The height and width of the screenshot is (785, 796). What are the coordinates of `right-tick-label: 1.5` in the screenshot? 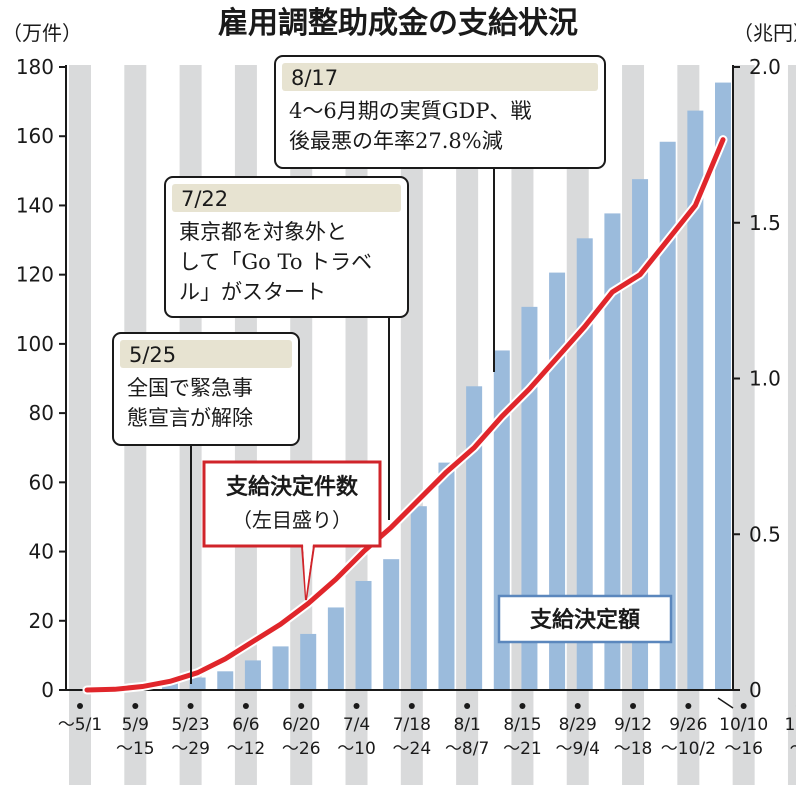 It's located at (765, 223).